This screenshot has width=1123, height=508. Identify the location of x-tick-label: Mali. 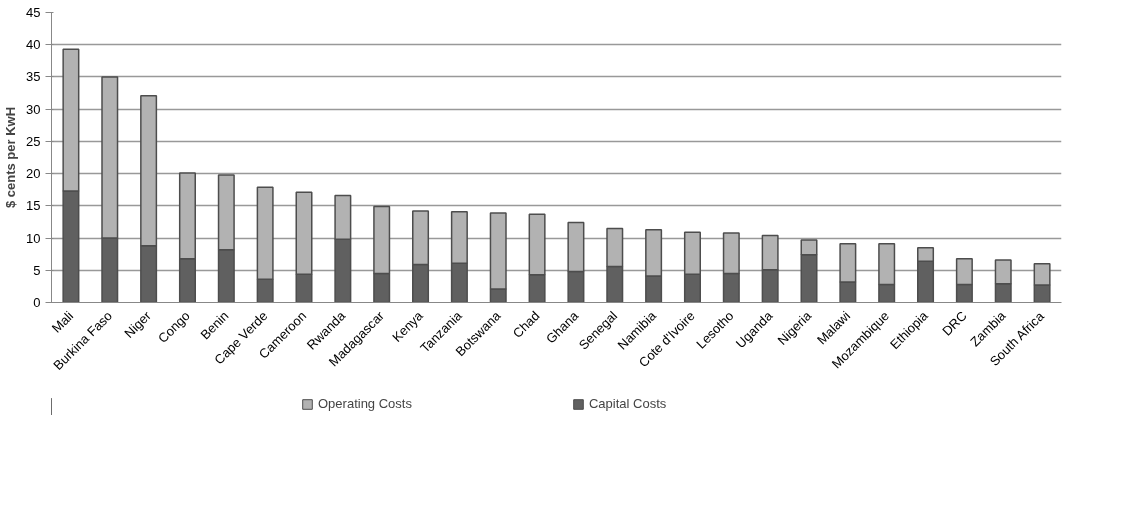
(62, 322).